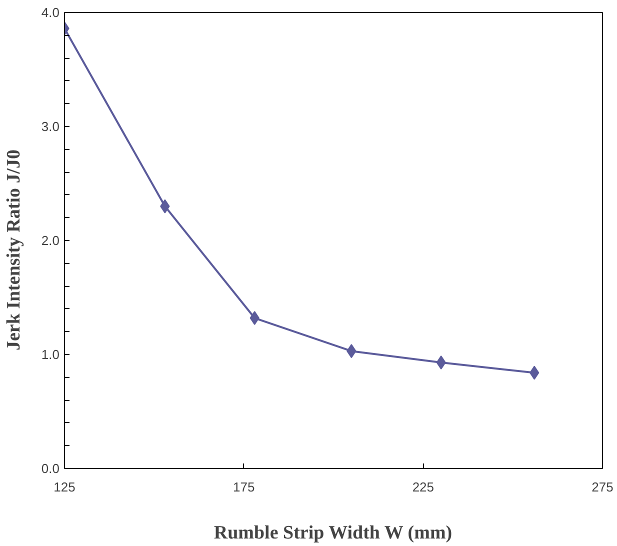 The image size is (617, 546). Describe the element at coordinates (333, 533) in the screenshot. I see `x-axis-title: Rumble Strip Width W (mm)` at that location.